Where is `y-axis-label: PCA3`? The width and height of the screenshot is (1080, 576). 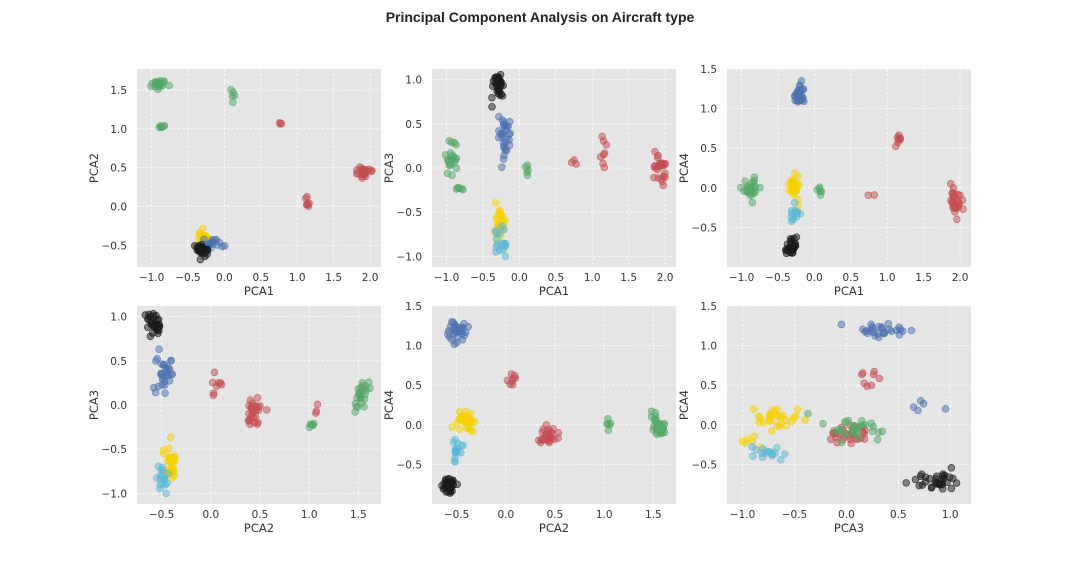 y-axis-label: PCA3 is located at coordinates (94, 405).